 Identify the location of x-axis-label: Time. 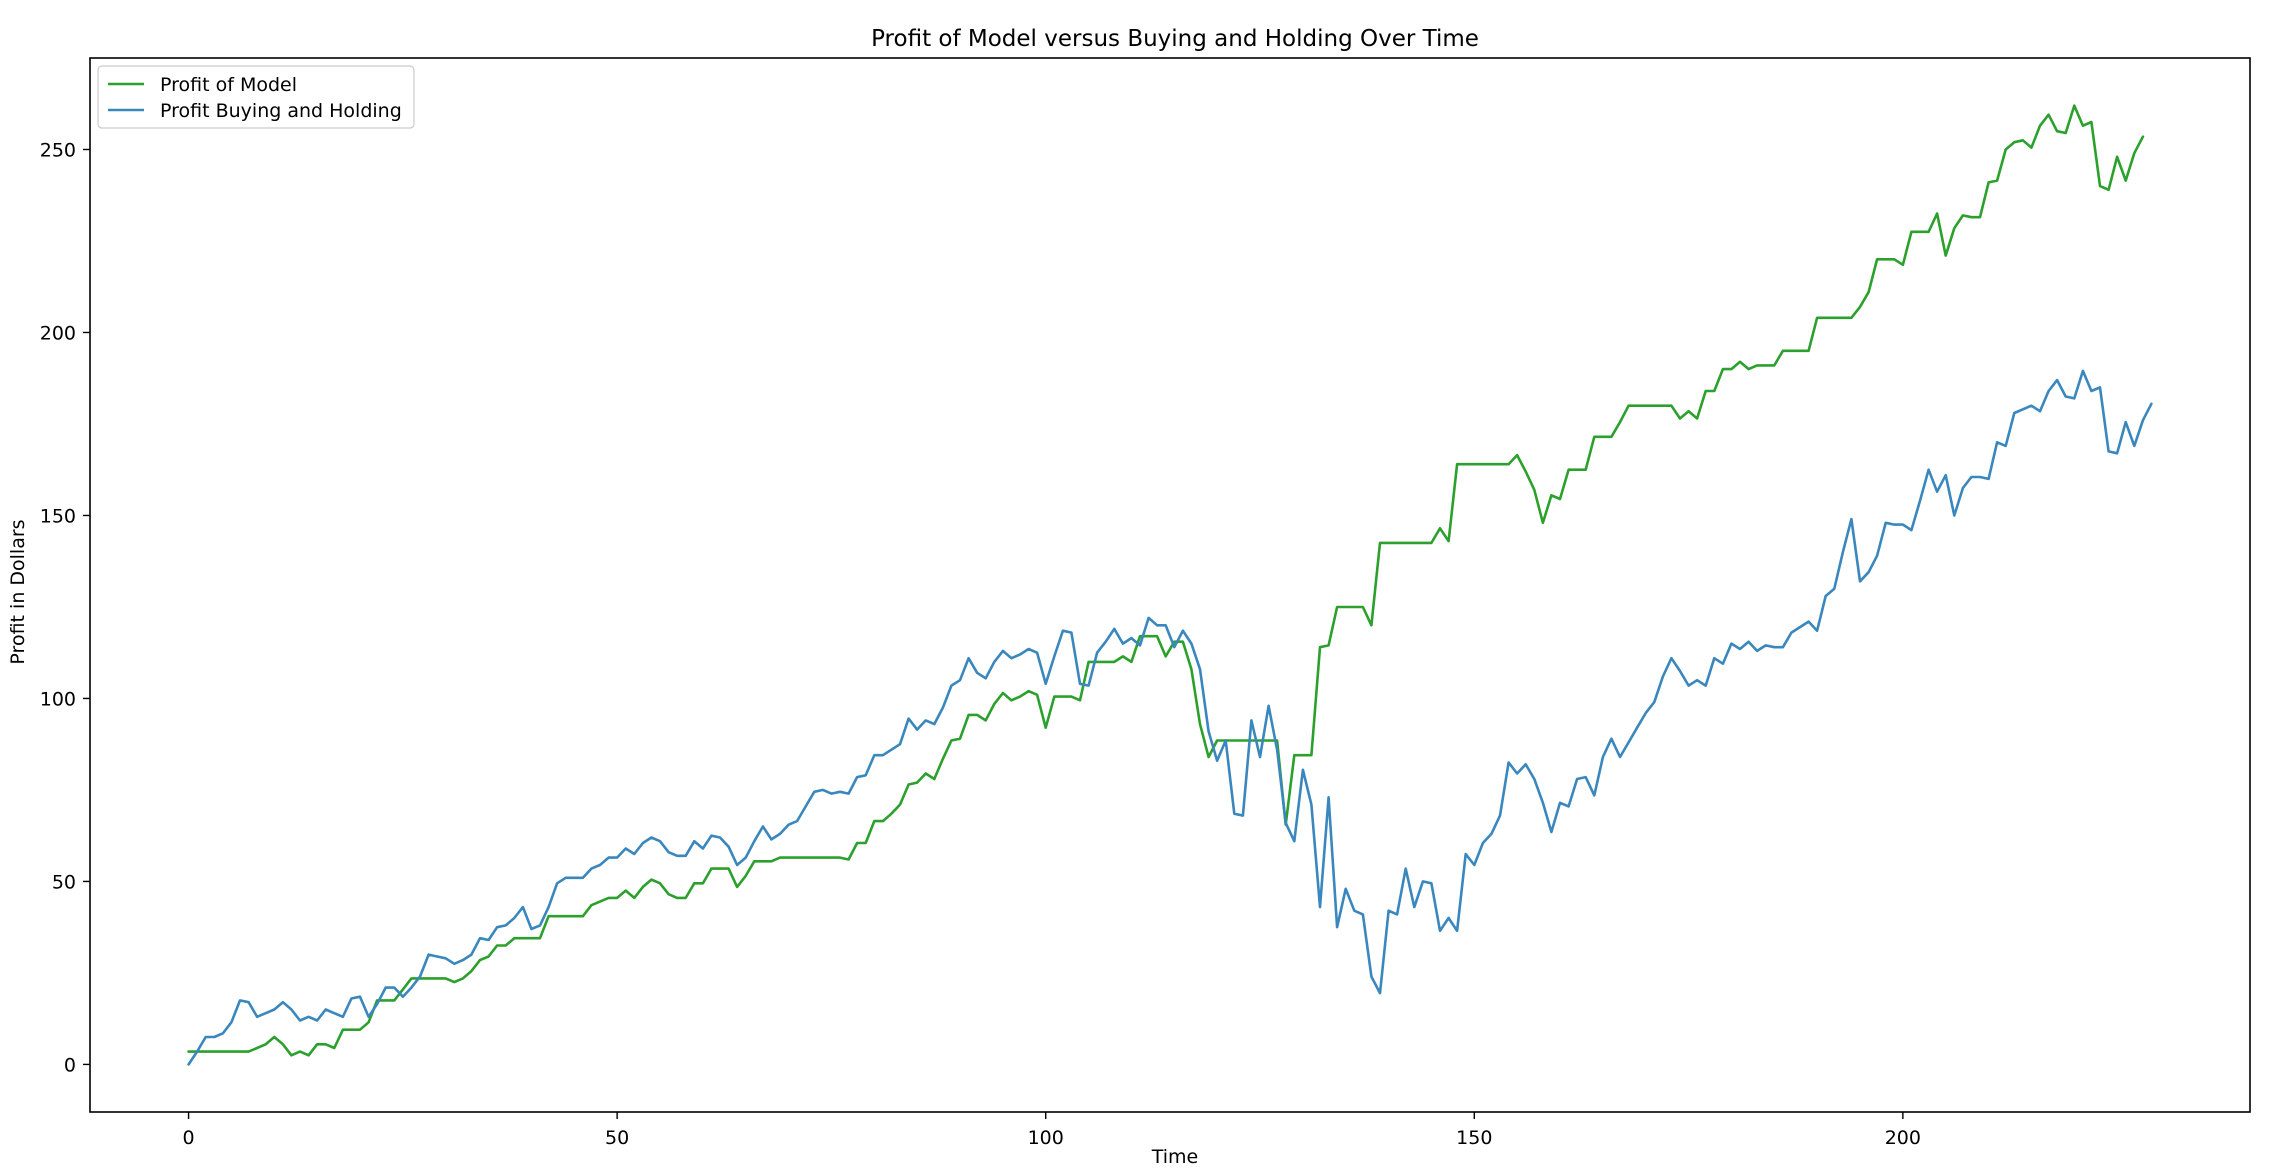
(1175, 1155).